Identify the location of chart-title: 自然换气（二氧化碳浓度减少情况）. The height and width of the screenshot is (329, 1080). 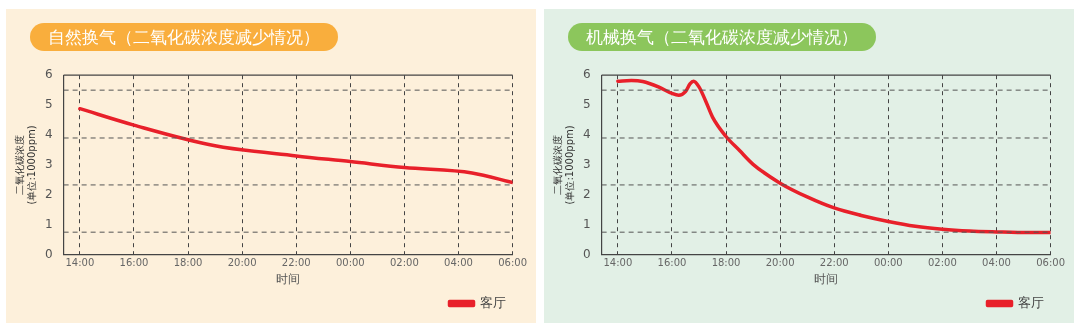
(184, 37).